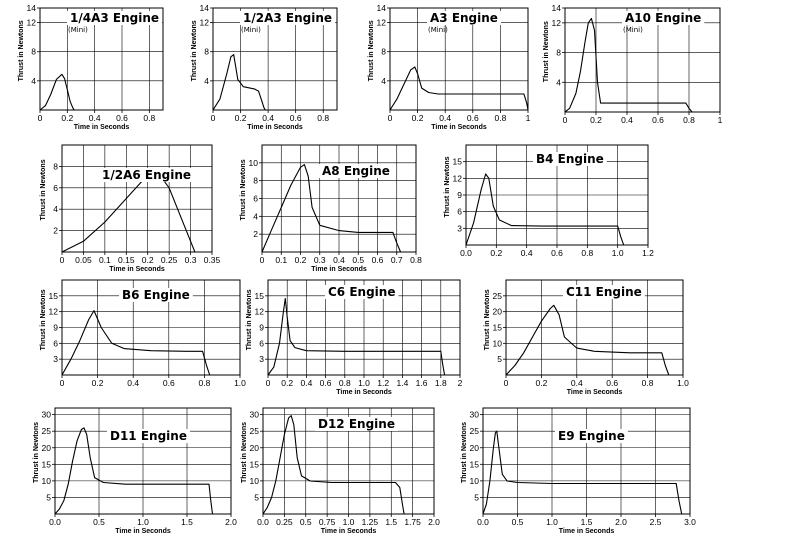  I want to click on x-tick-label: 1.75, so click(412, 522).